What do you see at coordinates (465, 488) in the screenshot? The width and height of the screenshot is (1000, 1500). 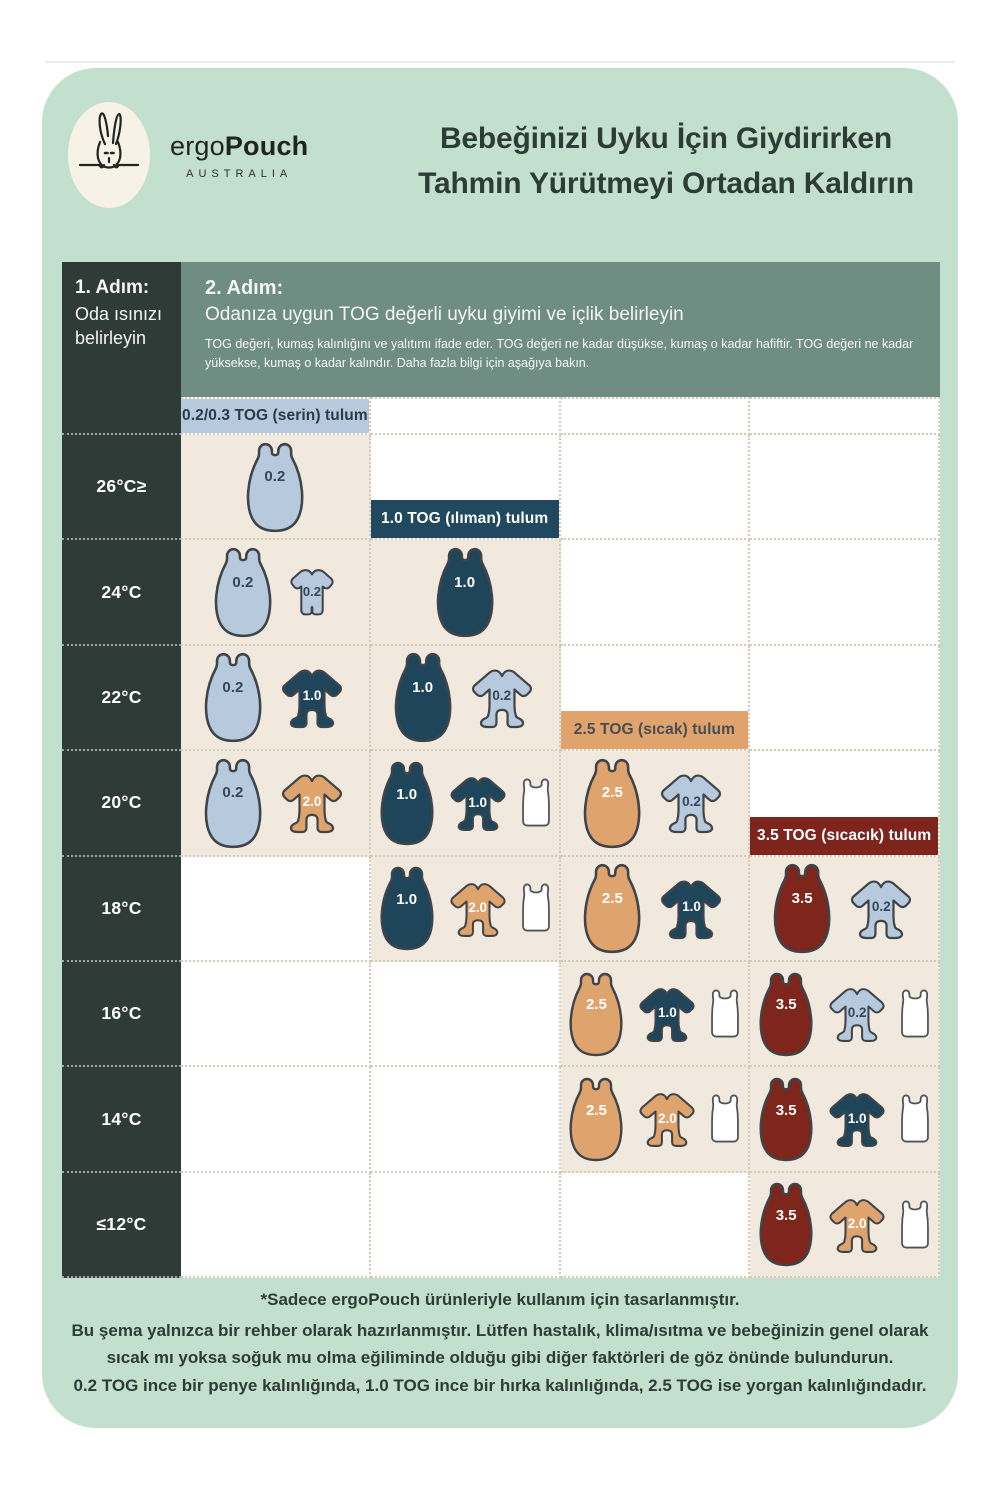 I see `cell-26c-tog-10: 1.0 TOG (ılıman) tulum` at bounding box center [465, 488].